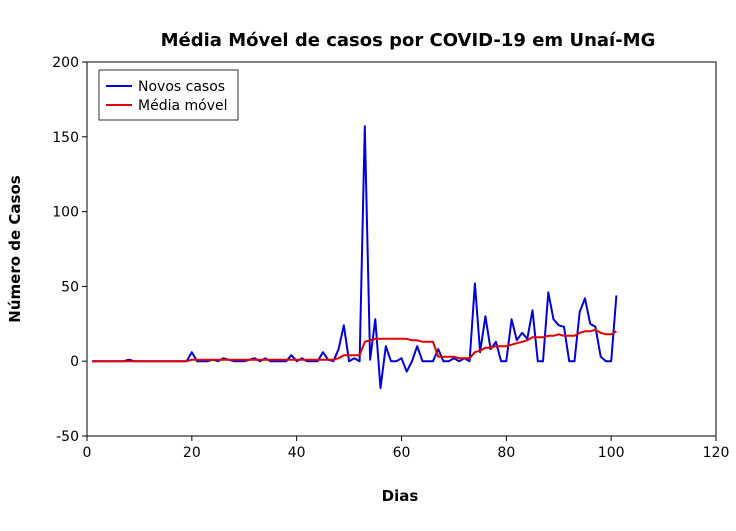 The image size is (736, 531). I want to click on legend: Novos casos Média móvel, so click(168, 95).